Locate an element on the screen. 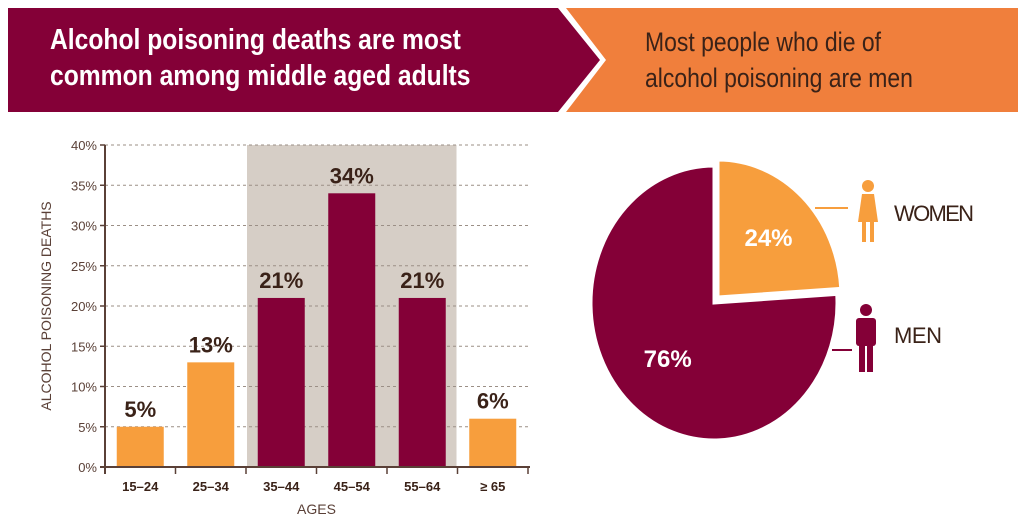 This screenshot has height=525, width=1024. woman-icon is located at coordinates (868, 211).